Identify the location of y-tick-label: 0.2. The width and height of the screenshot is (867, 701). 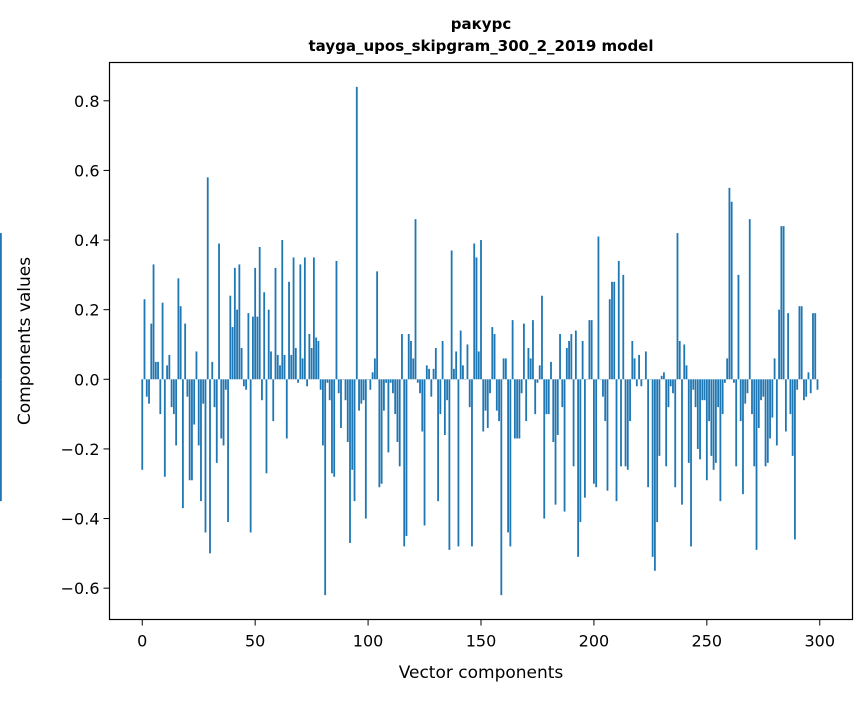
(86, 310).